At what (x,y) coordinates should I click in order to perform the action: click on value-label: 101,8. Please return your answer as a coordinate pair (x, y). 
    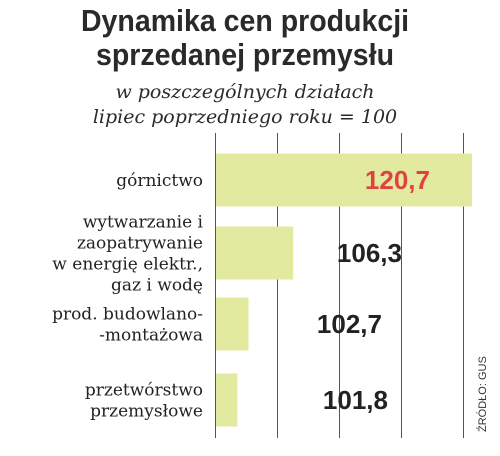
    Looking at the image, I should click on (355, 400).